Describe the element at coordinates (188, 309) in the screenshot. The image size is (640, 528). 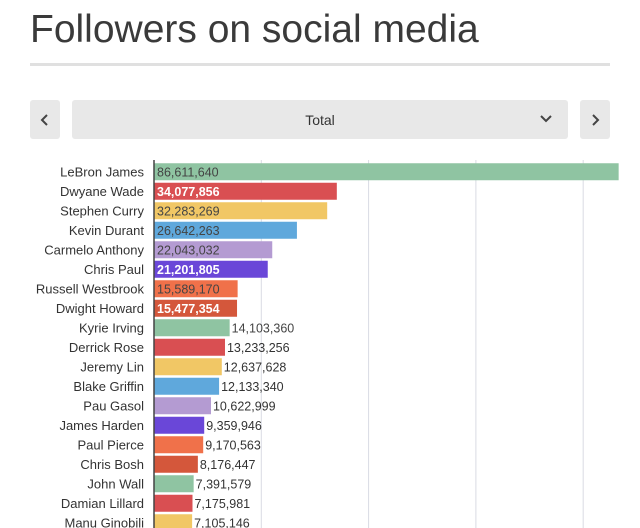
I see `value-label: 15,477,354` at that location.